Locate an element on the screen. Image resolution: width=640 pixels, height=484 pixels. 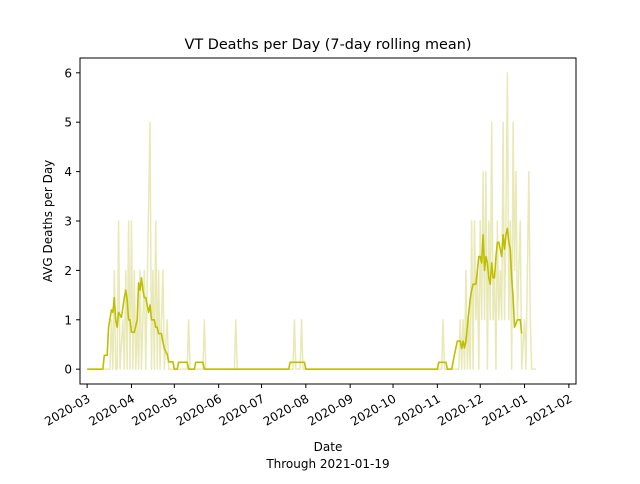
y-tick-label: 5 is located at coordinates (68, 123).